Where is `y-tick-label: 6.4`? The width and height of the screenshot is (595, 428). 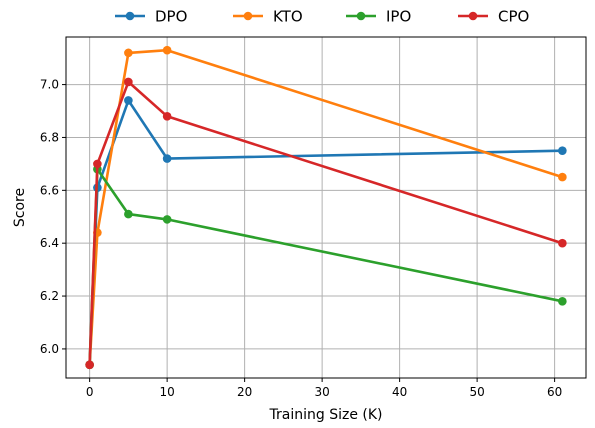
y-tick-label: 6.4 is located at coordinates (49, 243).